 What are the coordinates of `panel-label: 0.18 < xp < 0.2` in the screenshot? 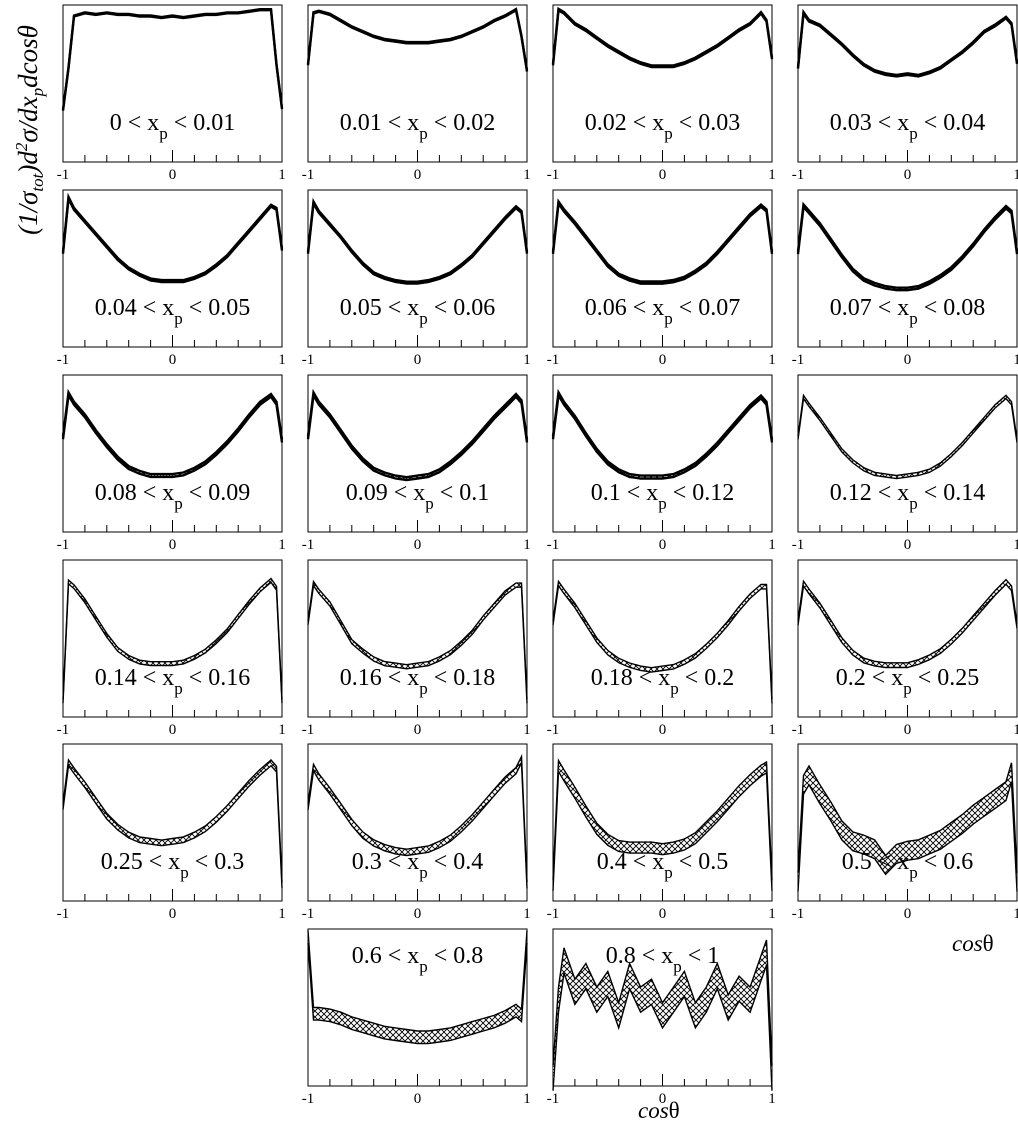 It's located at (663, 681).